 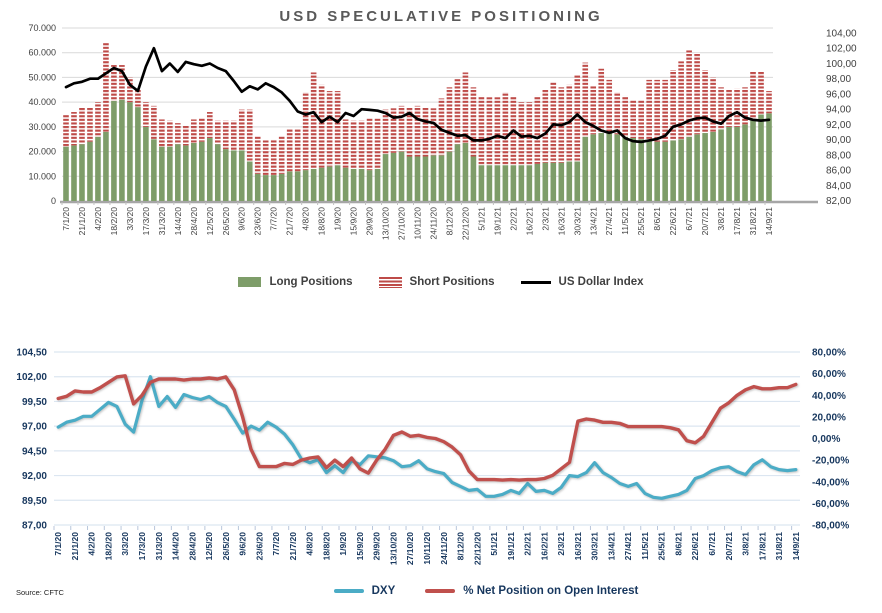 I want to click on x-axis-date-label: 27/10/20, so click(x=402, y=223).